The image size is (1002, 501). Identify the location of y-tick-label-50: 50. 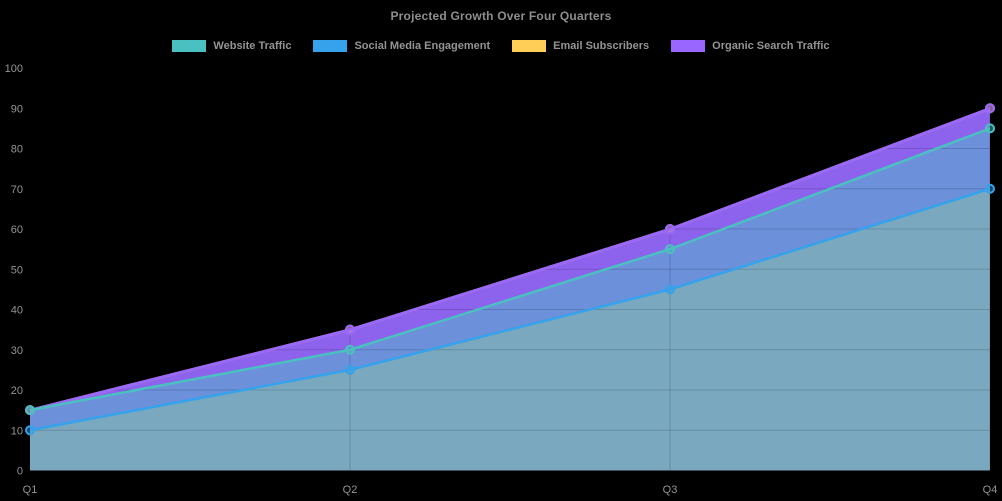
(17, 270).